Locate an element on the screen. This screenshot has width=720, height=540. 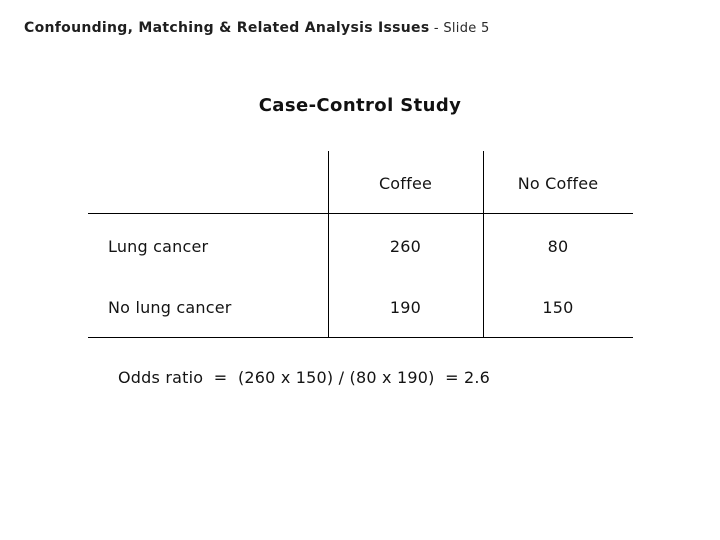
table-header-underline is located at coordinates (360, 213).